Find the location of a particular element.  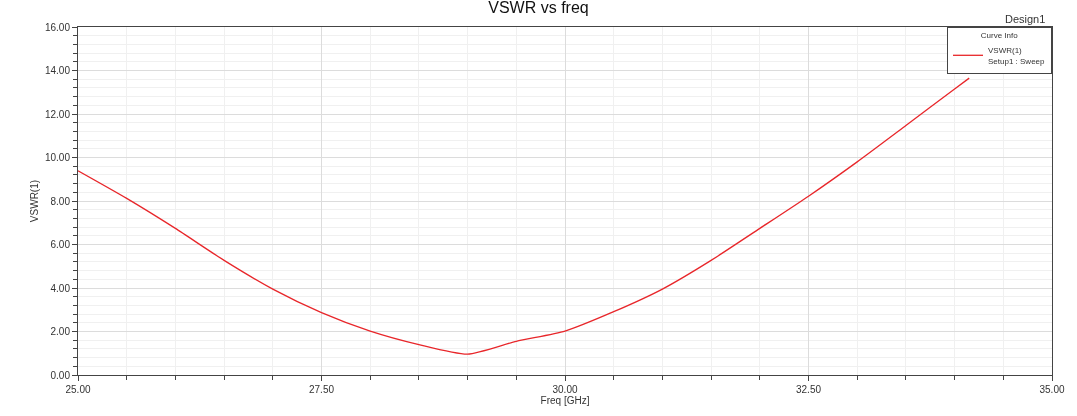

chart-title: VSWR vs freq is located at coordinates (538, 8).